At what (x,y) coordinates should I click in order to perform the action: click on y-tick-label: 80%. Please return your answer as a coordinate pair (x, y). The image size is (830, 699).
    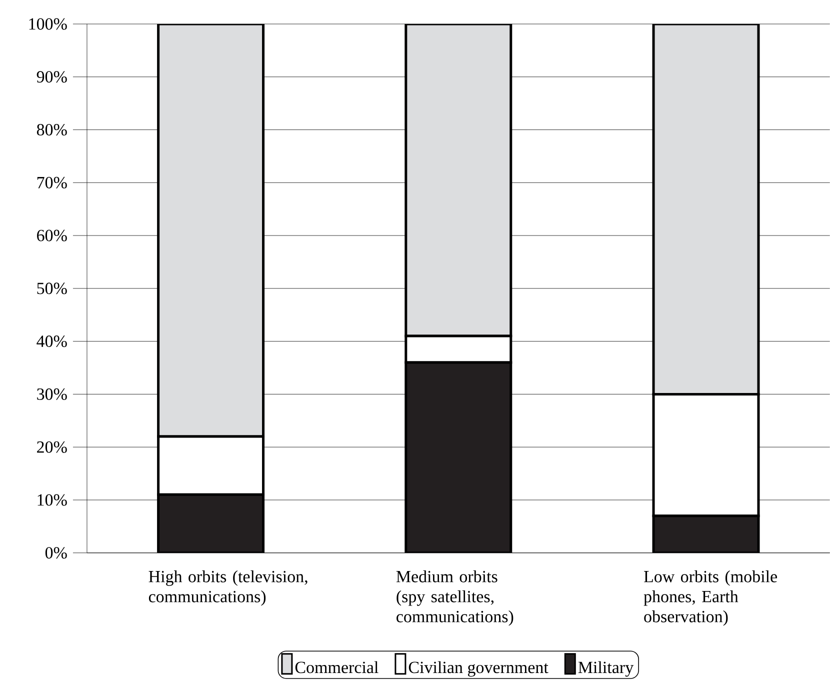
    Looking at the image, I should click on (51, 130).